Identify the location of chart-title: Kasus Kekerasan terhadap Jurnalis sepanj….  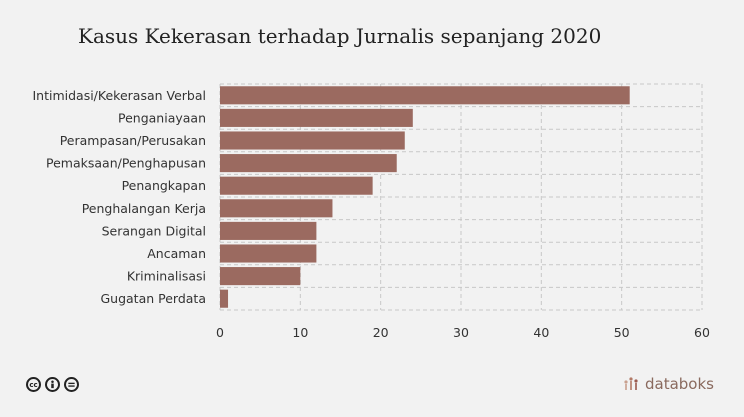
(340, 36).